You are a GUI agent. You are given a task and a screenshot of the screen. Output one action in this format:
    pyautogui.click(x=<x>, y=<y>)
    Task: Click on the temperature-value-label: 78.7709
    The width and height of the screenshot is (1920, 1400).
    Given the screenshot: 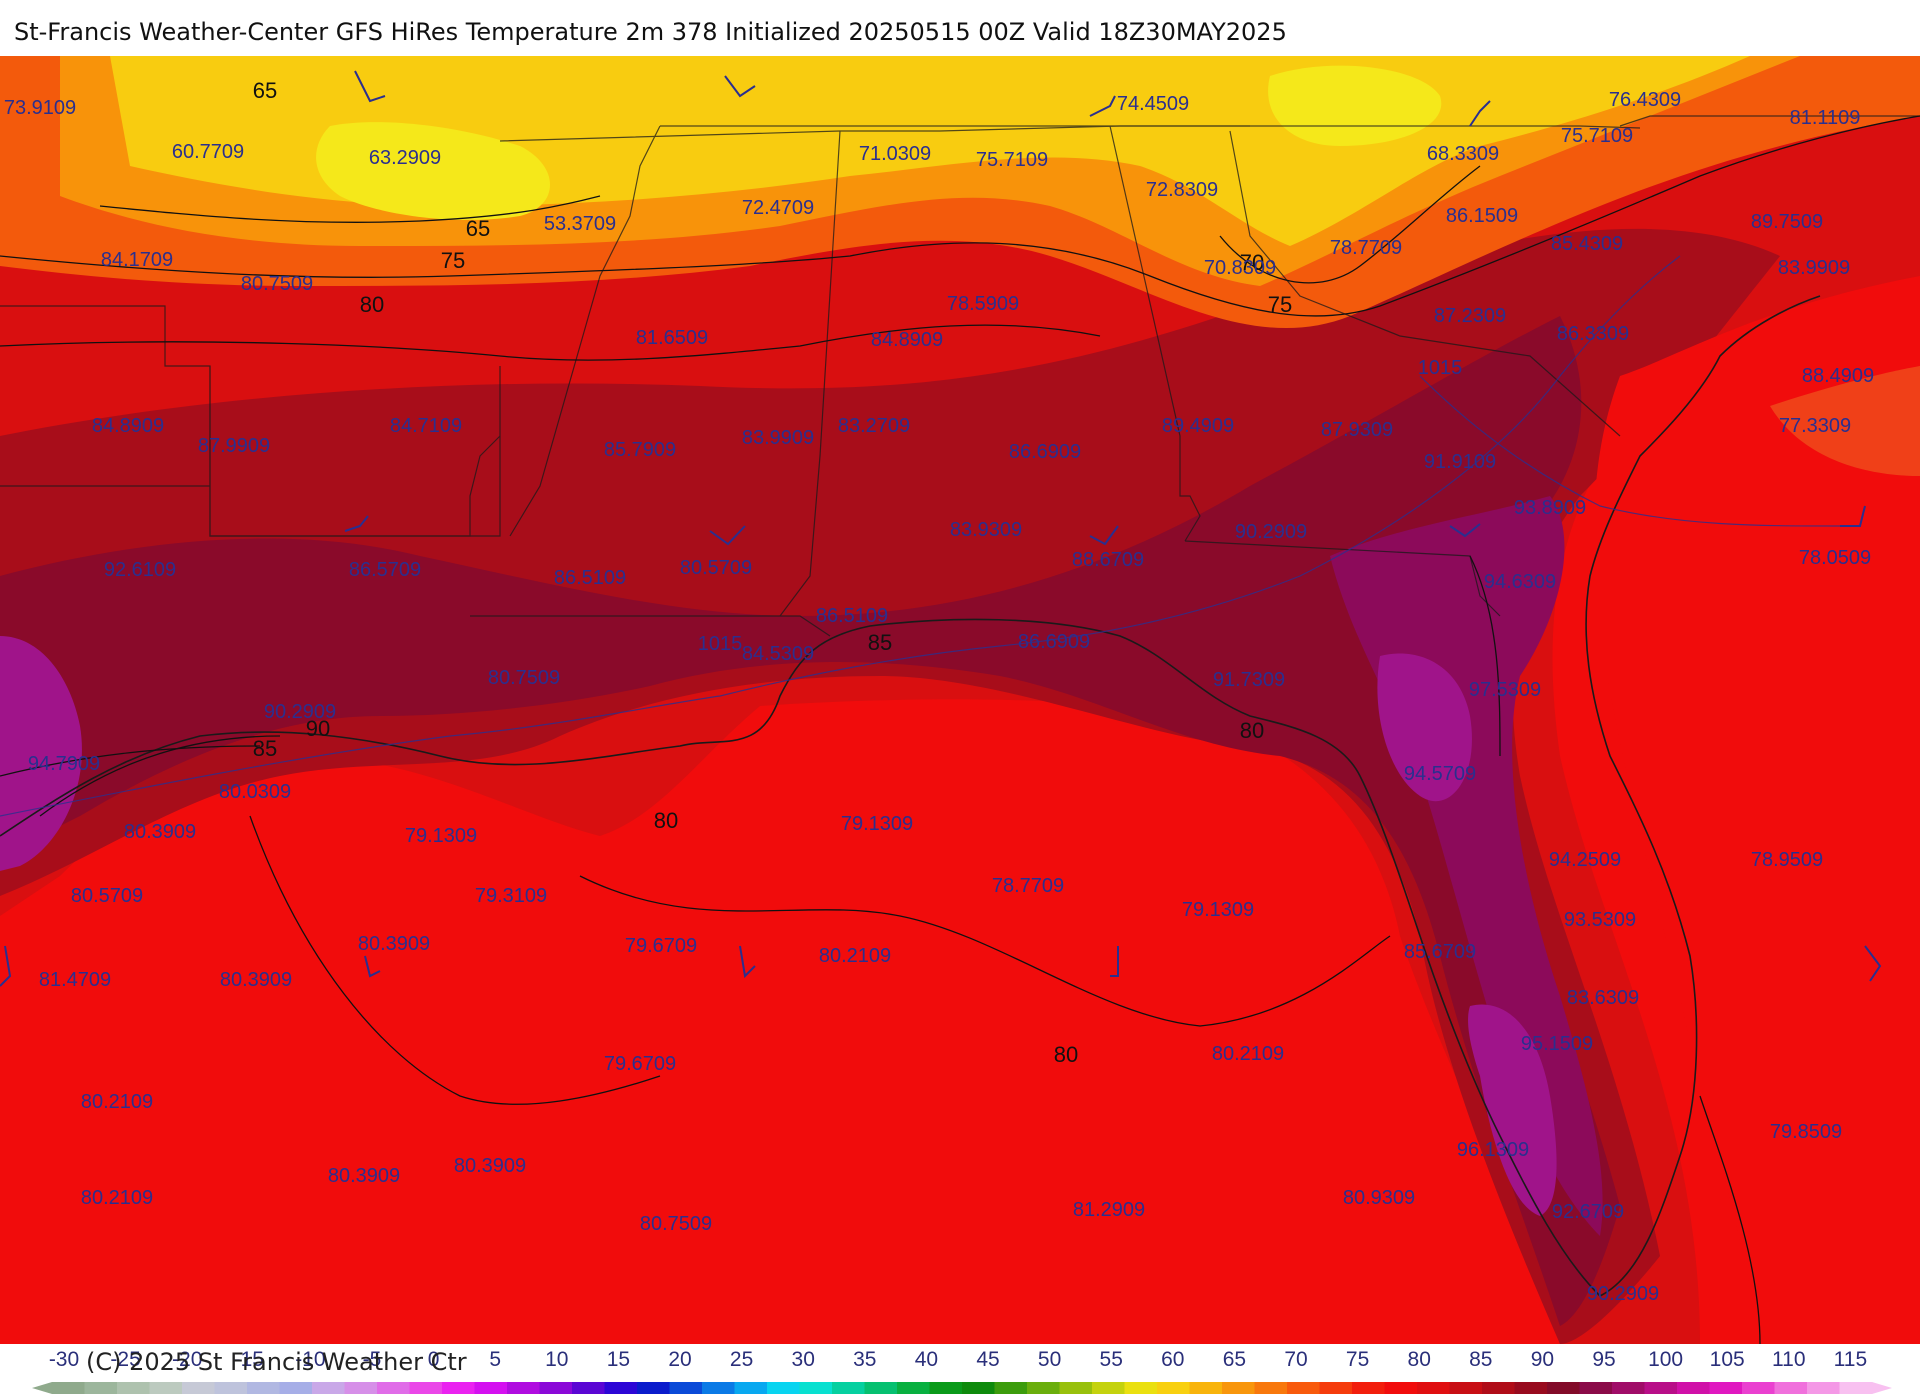 What is the action you would take?
    pyautogui.click(x=1366, y=248)
    